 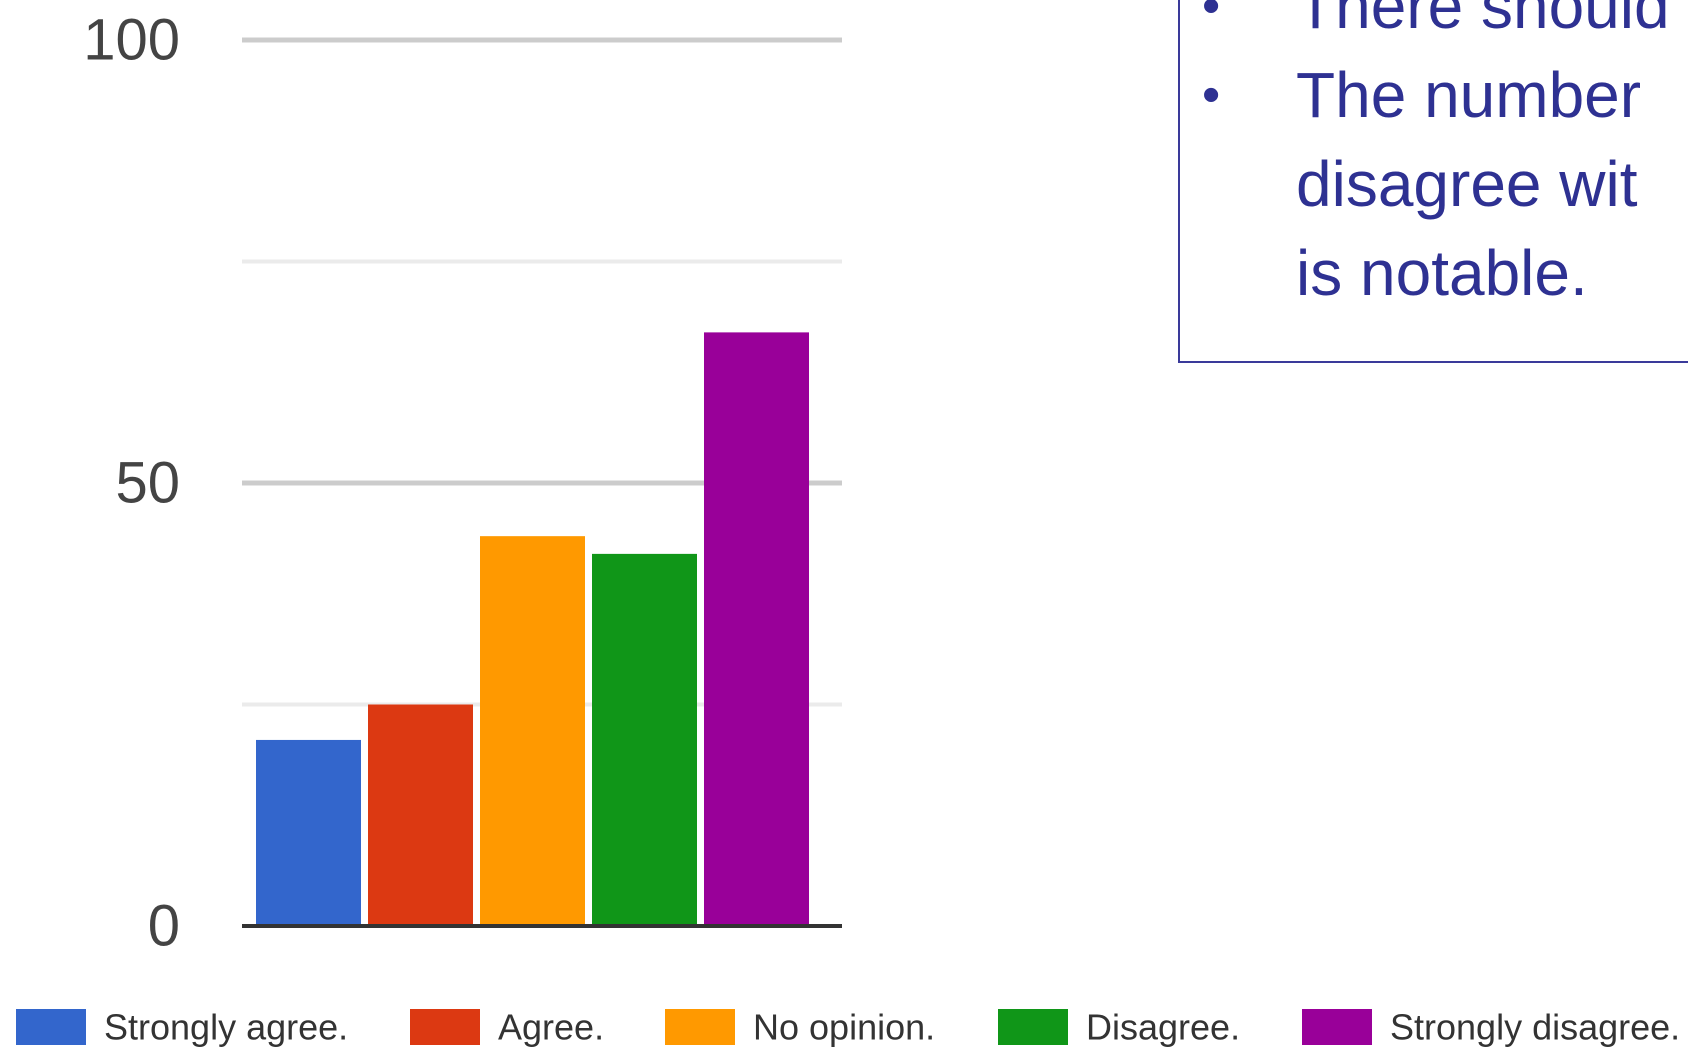 I want to click on y-axis-ticks: 0 50 100, so click(x=131, y=483).